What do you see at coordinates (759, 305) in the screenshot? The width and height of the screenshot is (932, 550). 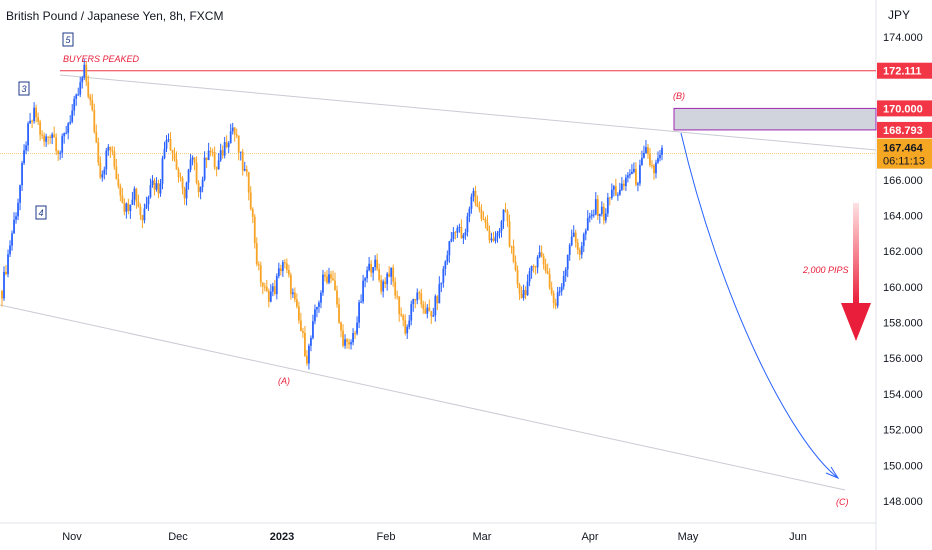 I see `projection-curve` at bounding box center [759, 305].